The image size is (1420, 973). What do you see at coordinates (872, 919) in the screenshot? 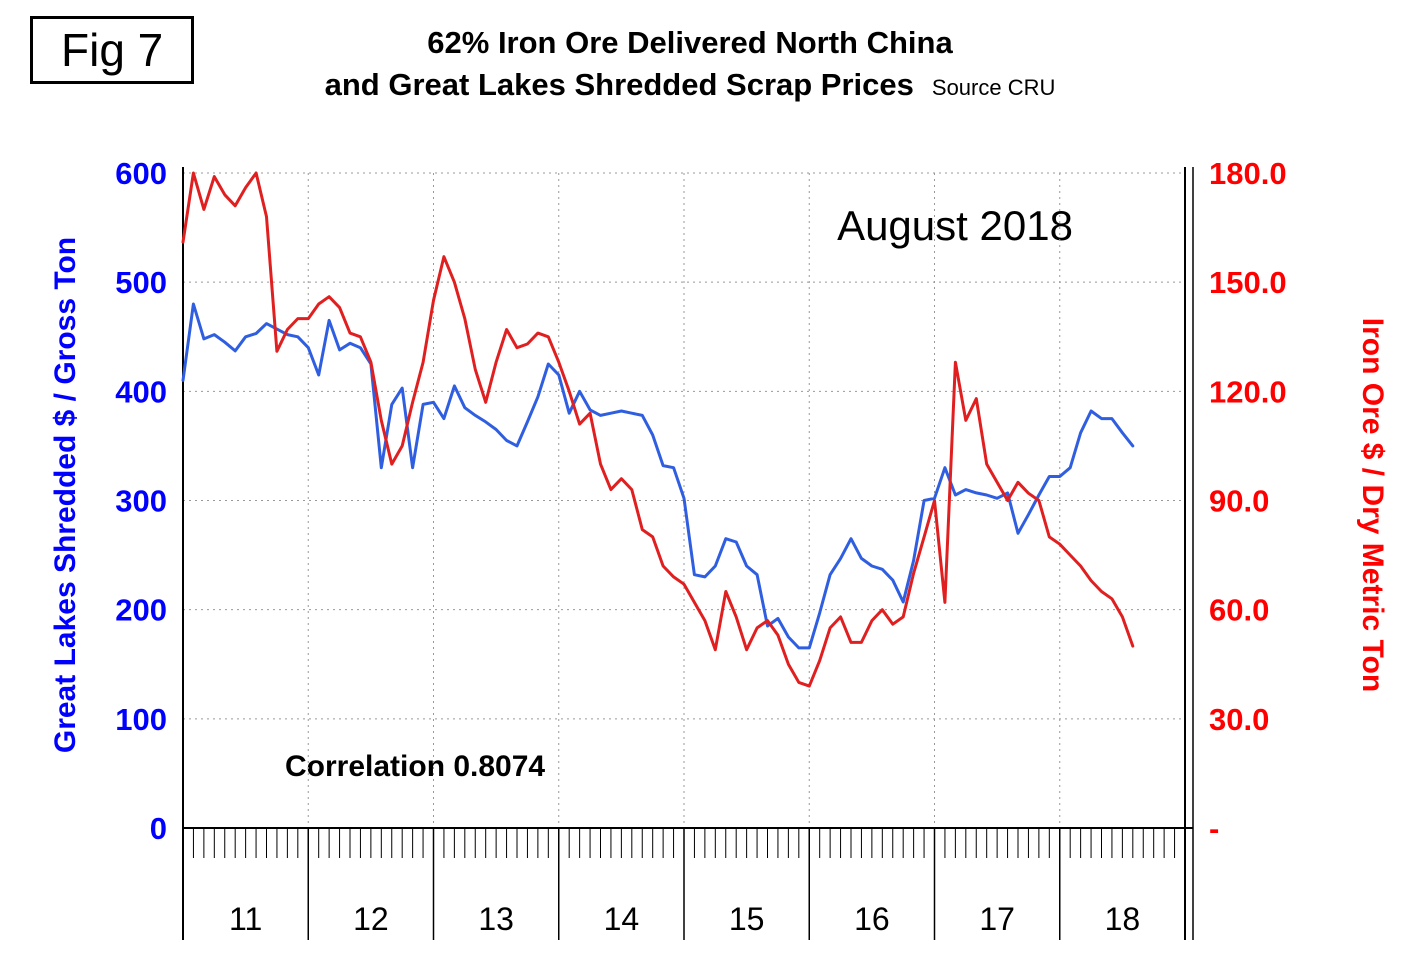
I see `x-year-label: 16` at bounding box center [872, 919].